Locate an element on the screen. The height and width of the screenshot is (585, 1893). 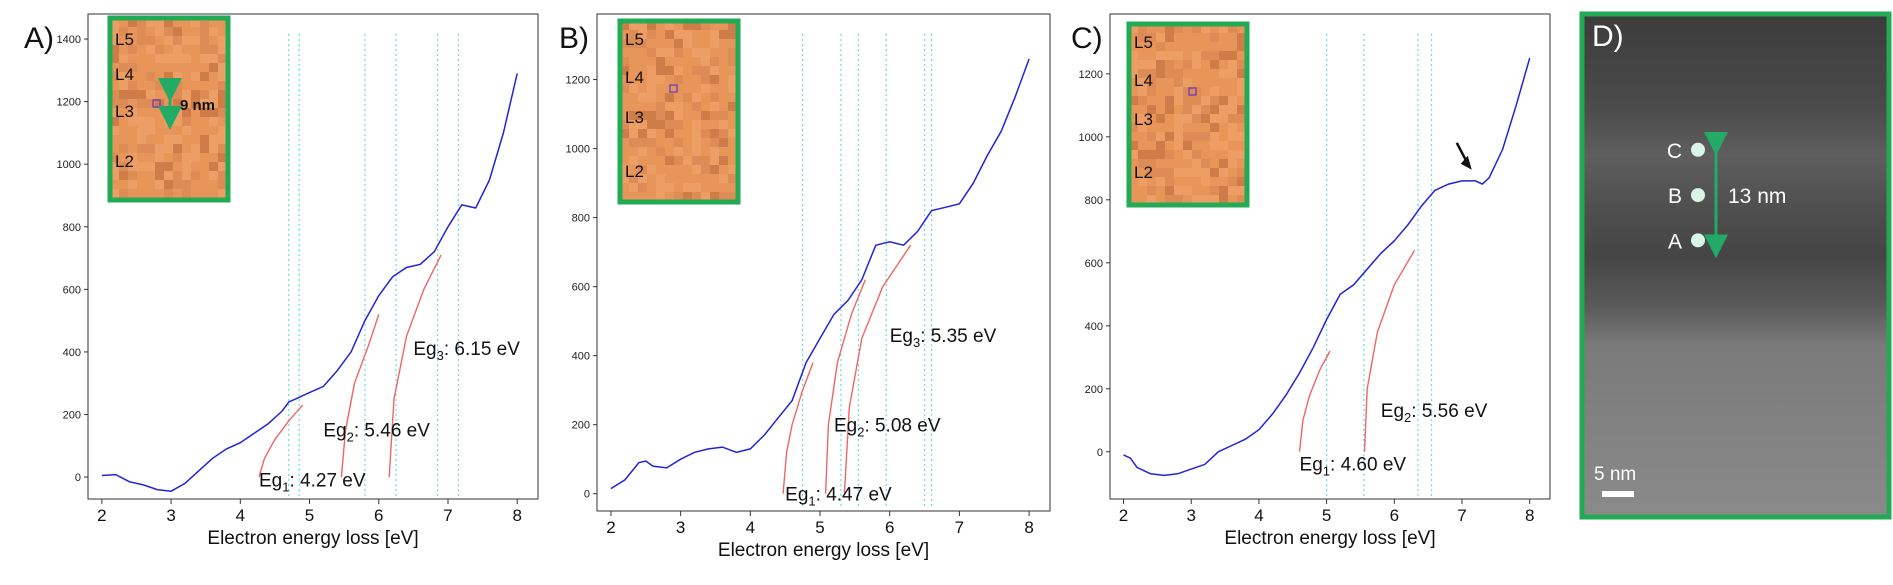
inset-frame is located at coordinates (169, 109).